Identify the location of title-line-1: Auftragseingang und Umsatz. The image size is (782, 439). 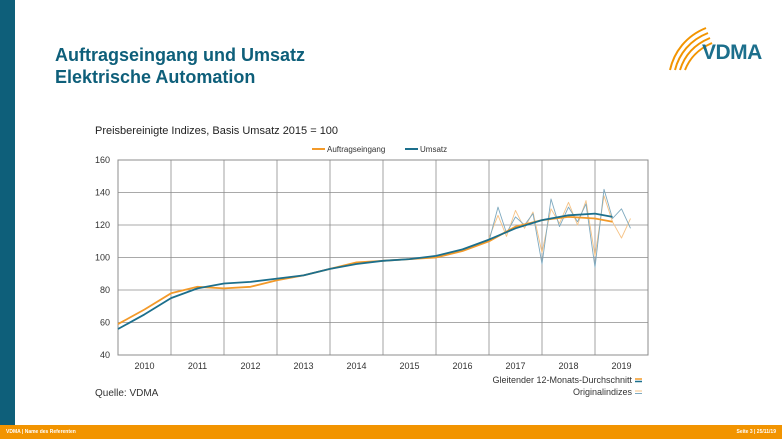
(180, 55).